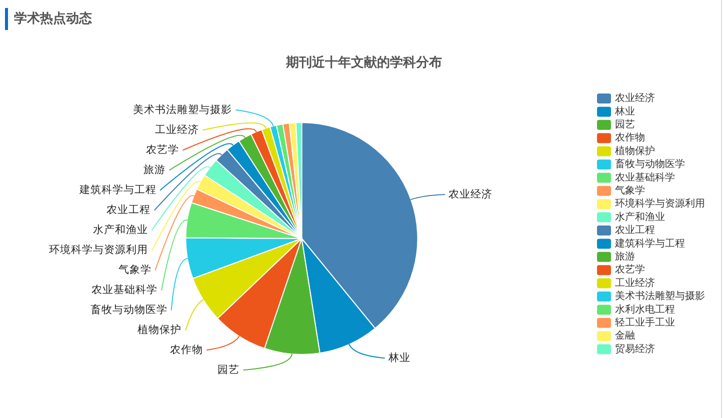 This screenshot has height=418, width=725. Describe the element at coordinates (129, 309) in the screenshot. I see `slice-label: 畜牧与动物医学` at that location.